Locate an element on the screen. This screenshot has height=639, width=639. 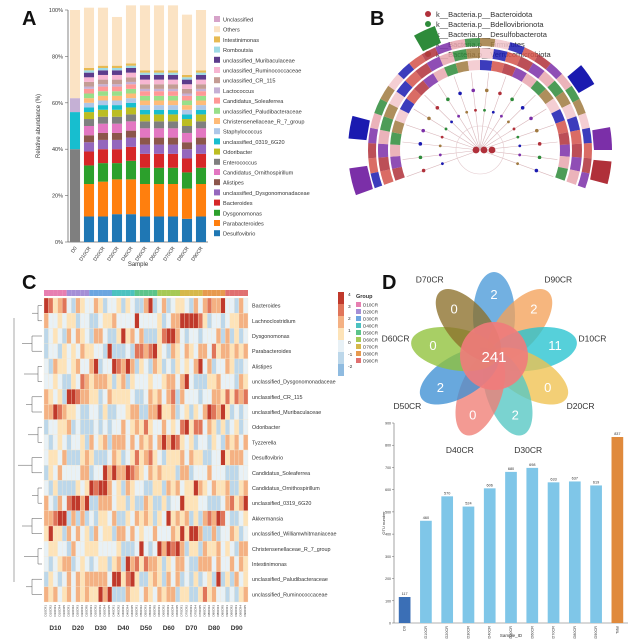
c-sample-label: D20CR4 is located at coordinates (82, 611).